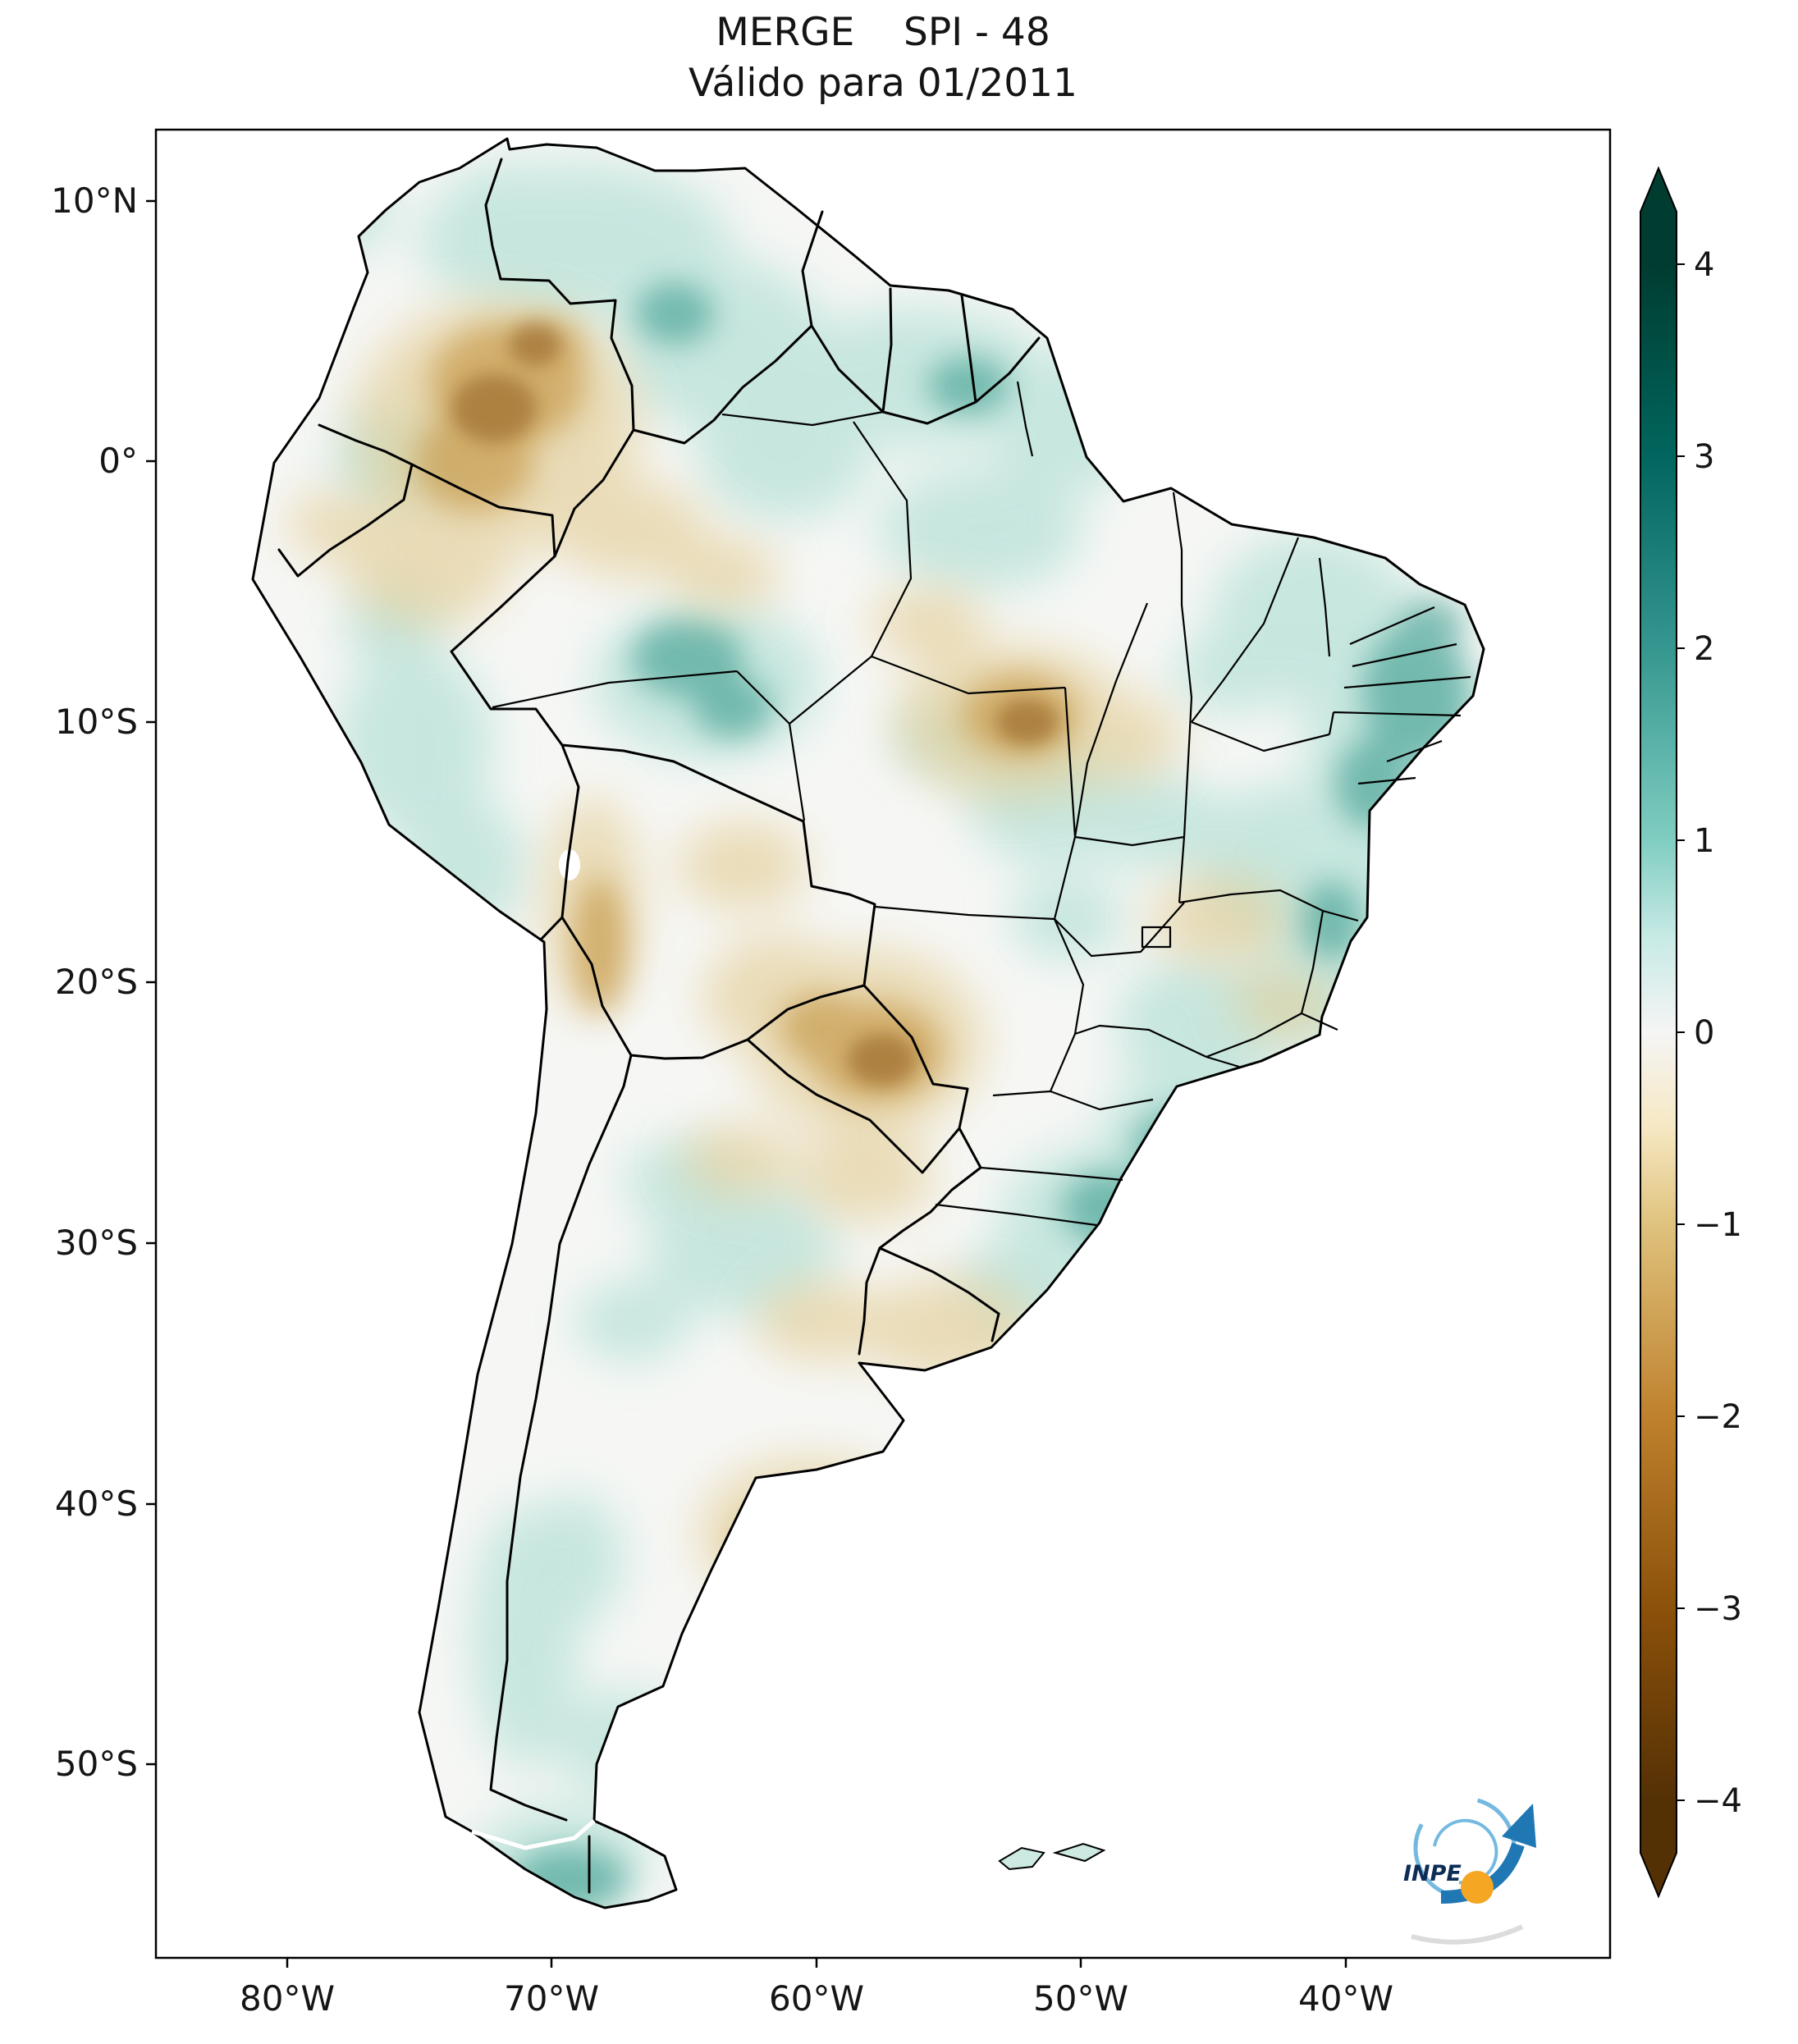 This screenshot has width=1798, height=2044. What do you see at coordinates (1718, 1033) in the screenshot?
I see `colorbar-tick-labels: 4 3 2 1 0 −1 −2 −3 −4` at bounding box center [1718, 1033].